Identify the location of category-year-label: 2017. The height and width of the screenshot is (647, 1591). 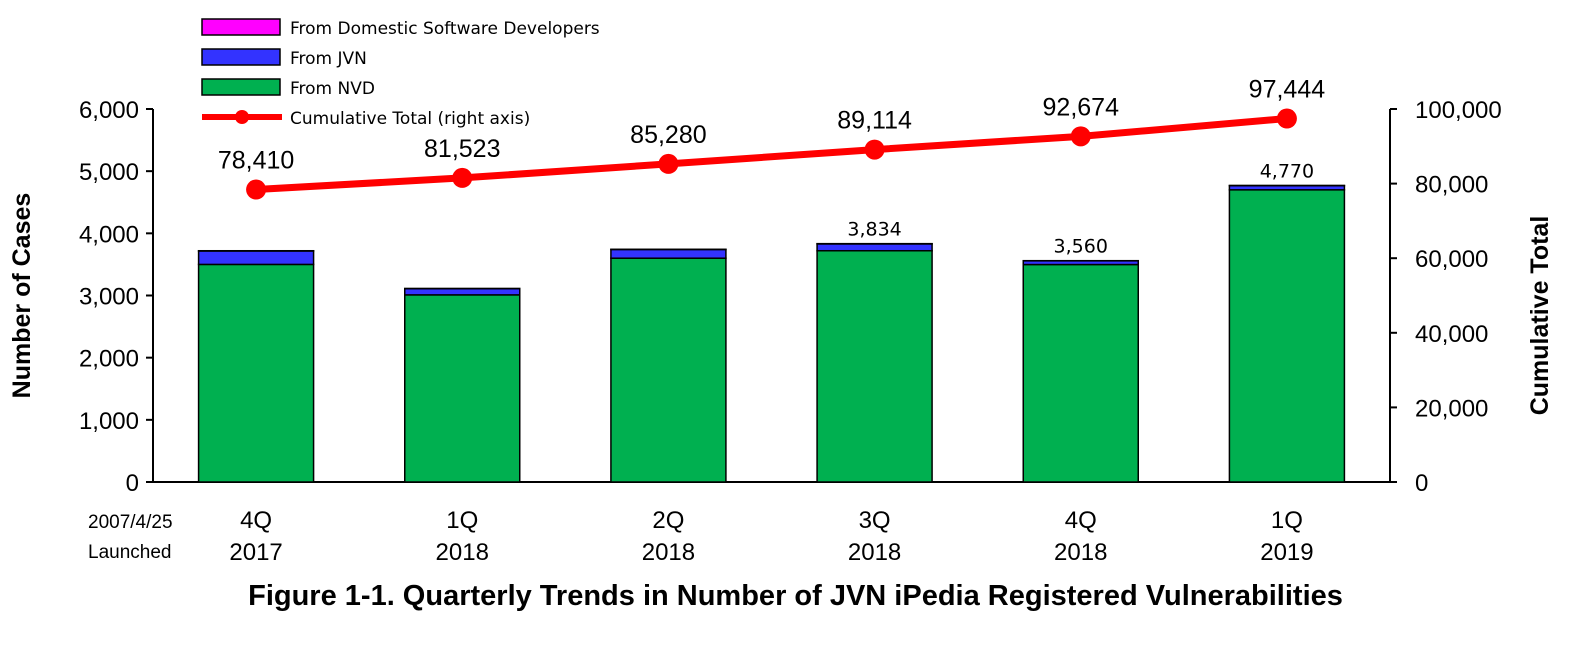
(255, 552).